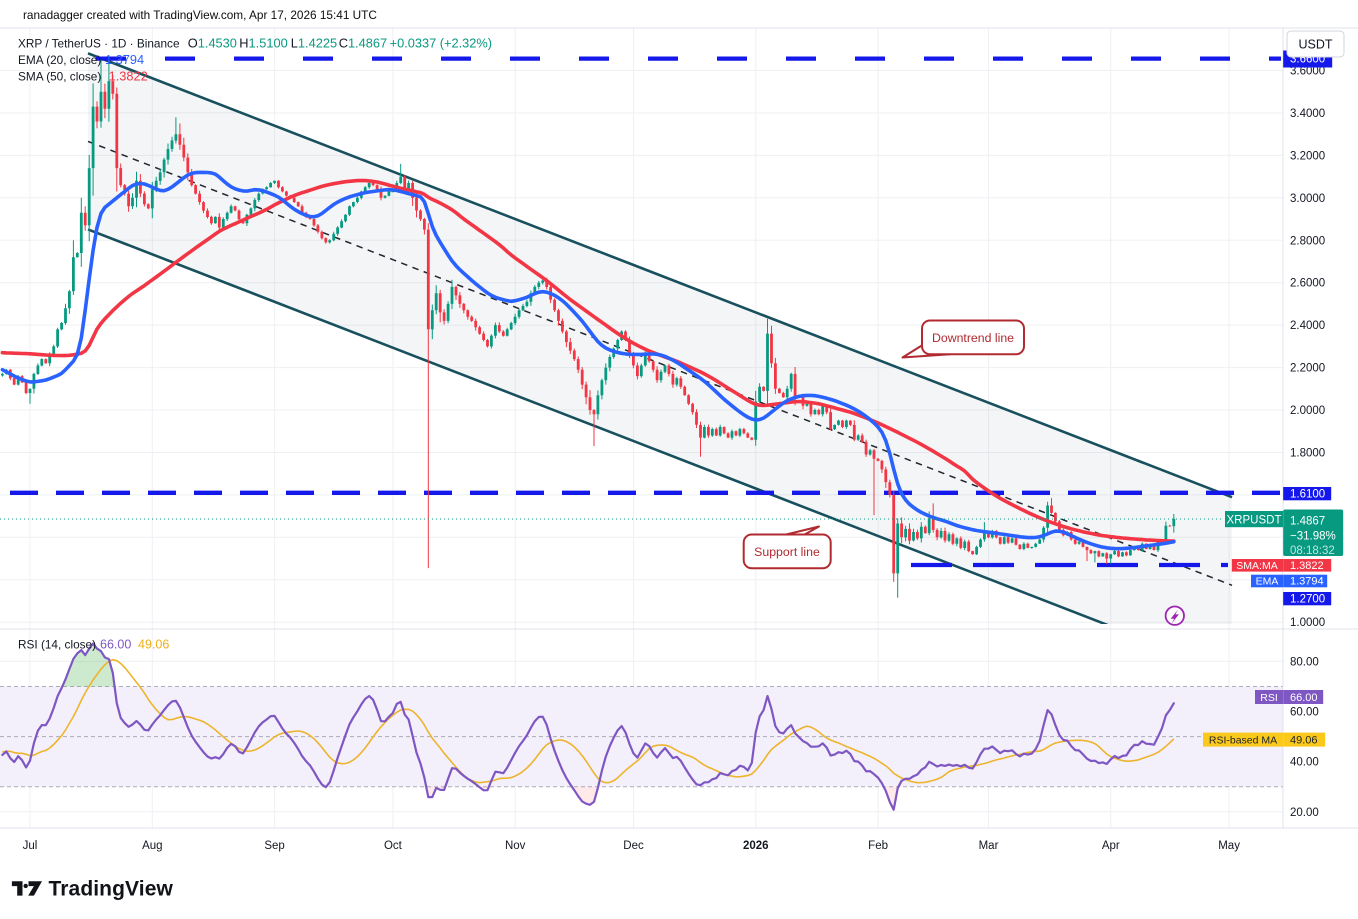 The width and height of the screenshot is (1358, 919). What do you see at coordinates (787, 552) in the screenshot?
I see `svg-text: Support line` at bounding box center [787, 552].